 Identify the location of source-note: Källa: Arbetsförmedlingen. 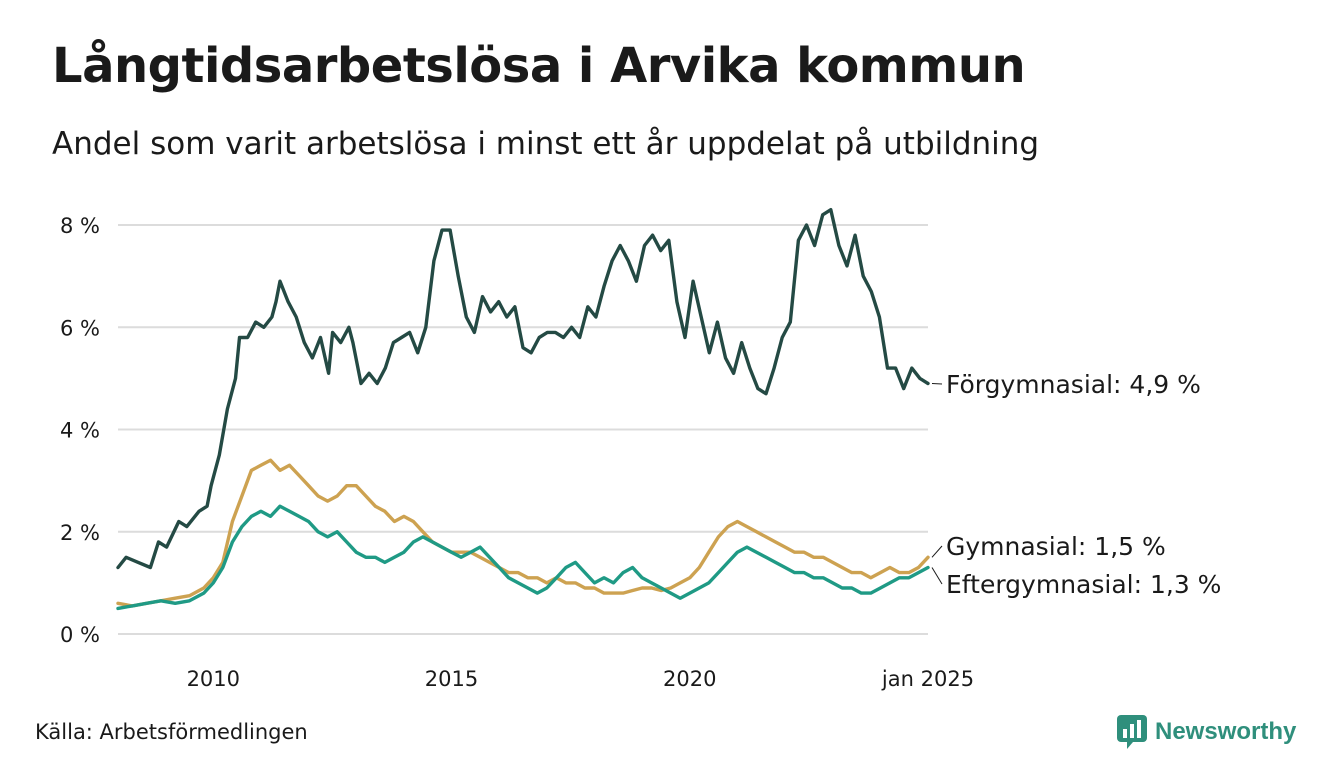
(171, 732).